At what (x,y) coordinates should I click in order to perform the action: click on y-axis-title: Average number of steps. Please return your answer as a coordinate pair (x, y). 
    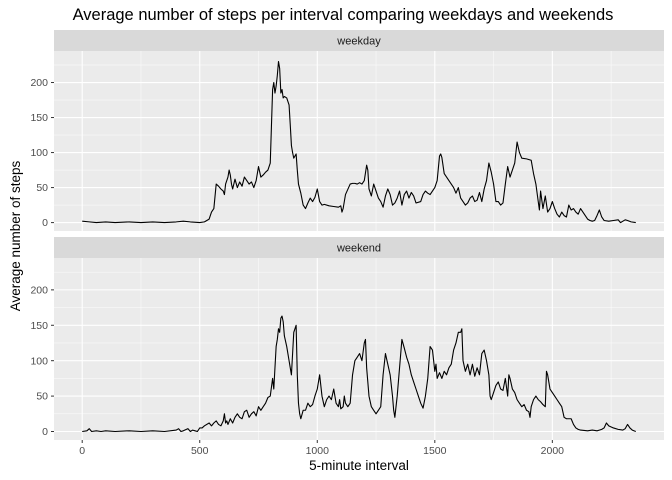
    Looking at the image, I should click on (15, 235).